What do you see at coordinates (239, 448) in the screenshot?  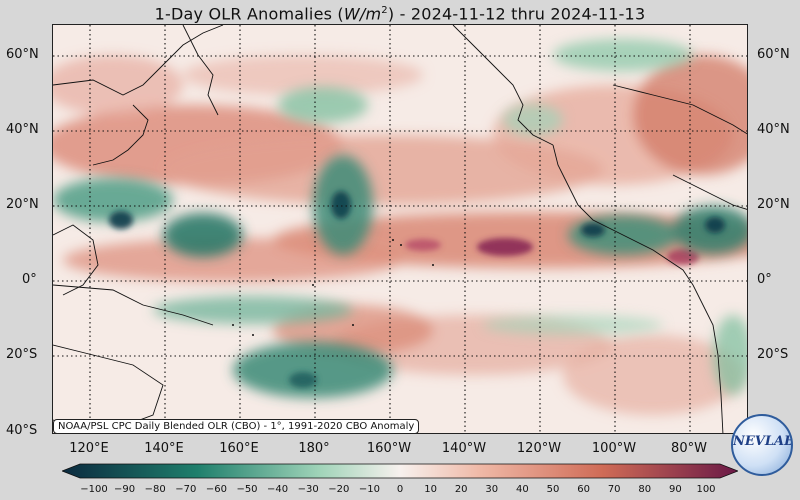 I see `lon-label-160e: 160°E` at bounding box center [239, 448].